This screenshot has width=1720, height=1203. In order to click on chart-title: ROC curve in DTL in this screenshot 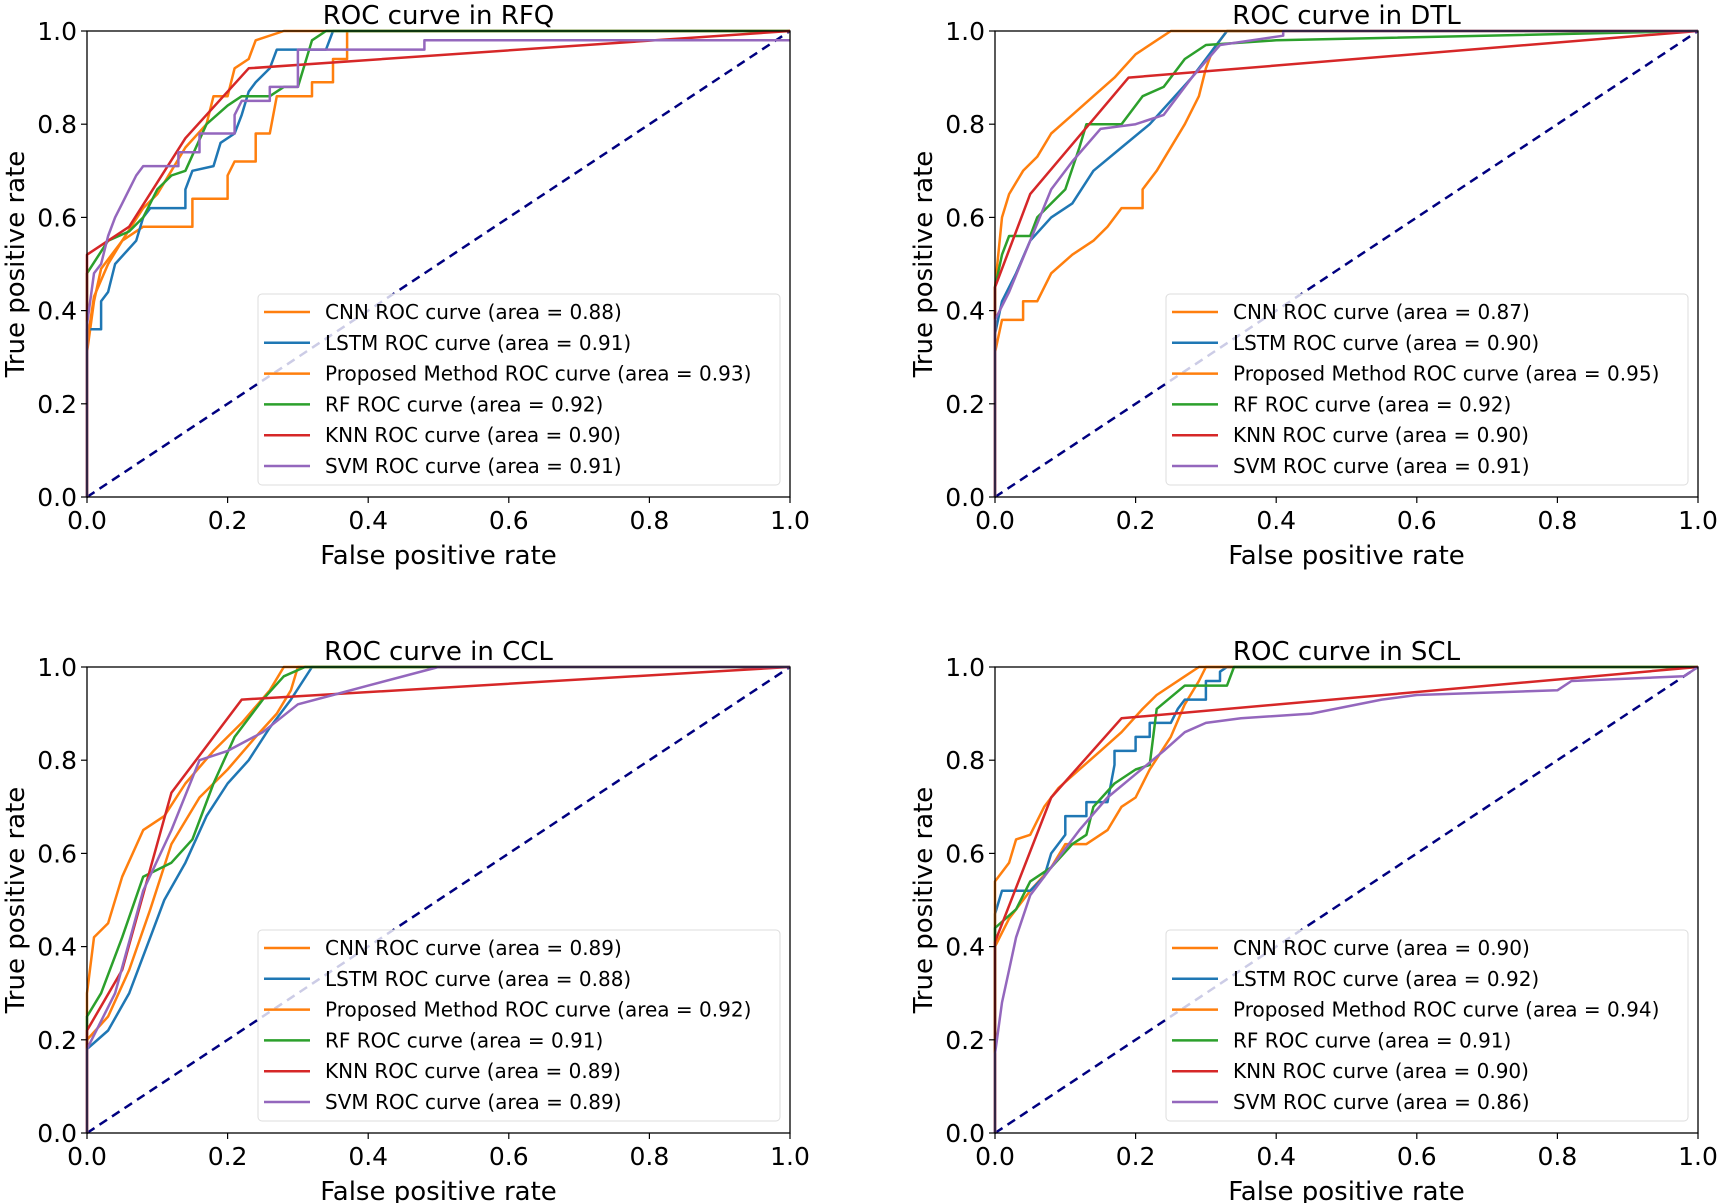, I will do `click(1346, 16)`.